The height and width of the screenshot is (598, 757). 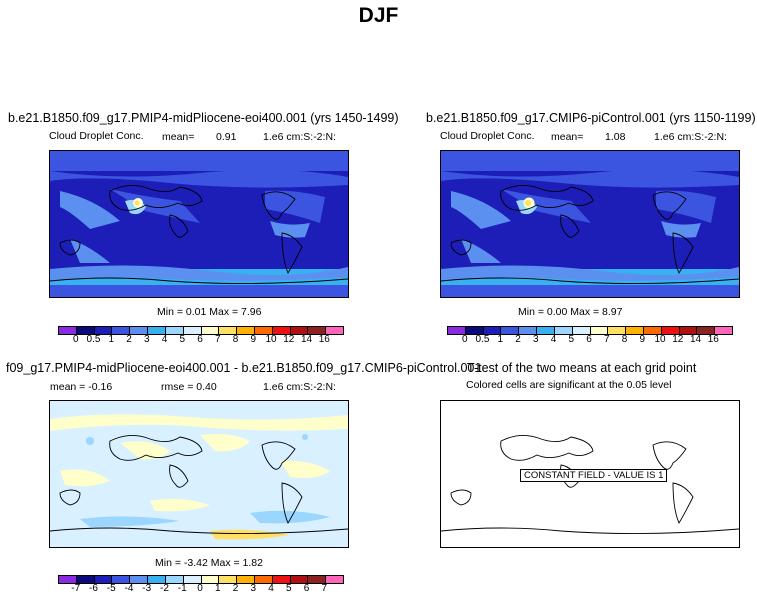 What do you see at coordinates (713, 339) in the screenshot?
I see `colorbar-top-right-tick-label: 16` at bounding box center [713, 339].